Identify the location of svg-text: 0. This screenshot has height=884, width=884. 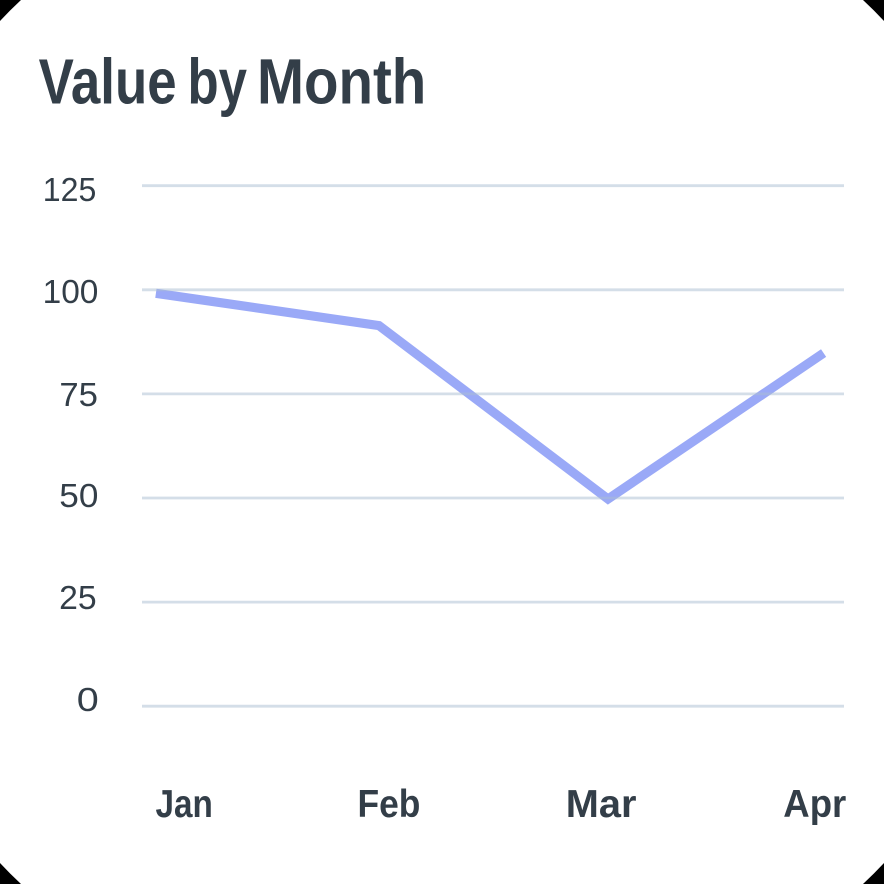
(88, 699).